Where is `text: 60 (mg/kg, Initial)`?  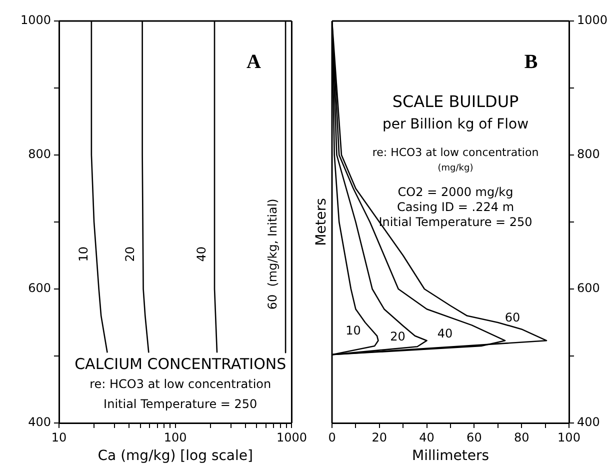 text: 60 (mg/kg, Initial) is located at coordinates (273, 254).